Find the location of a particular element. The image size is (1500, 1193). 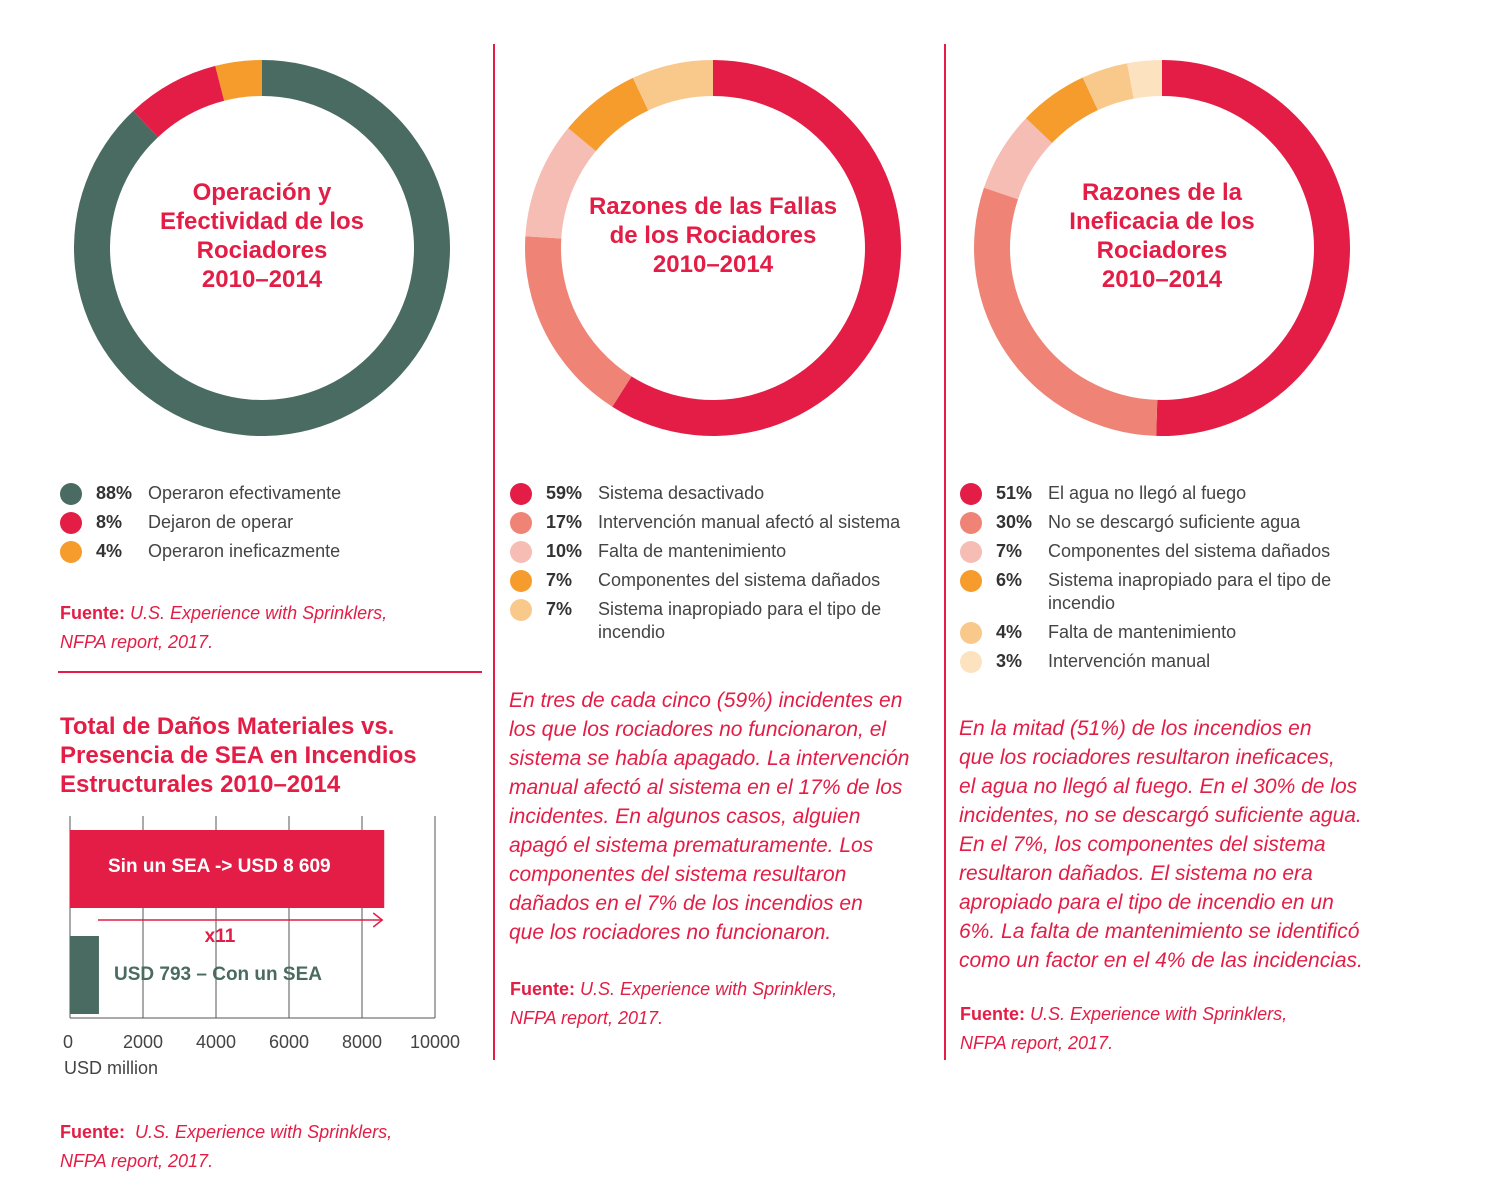

legend-item: 88% Operaron efectivamente is located at coordinates (270, 493).